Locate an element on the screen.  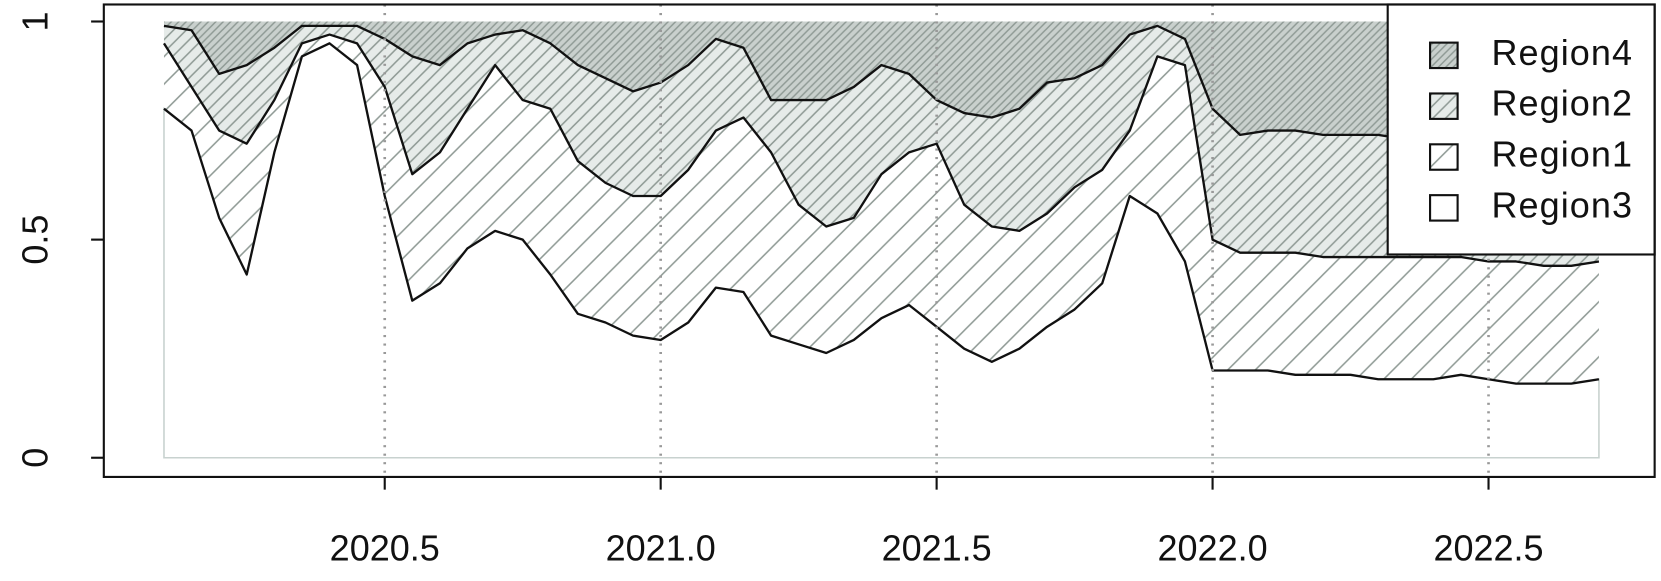
y-tick-label: 0 is located at coordinates (35, 458).